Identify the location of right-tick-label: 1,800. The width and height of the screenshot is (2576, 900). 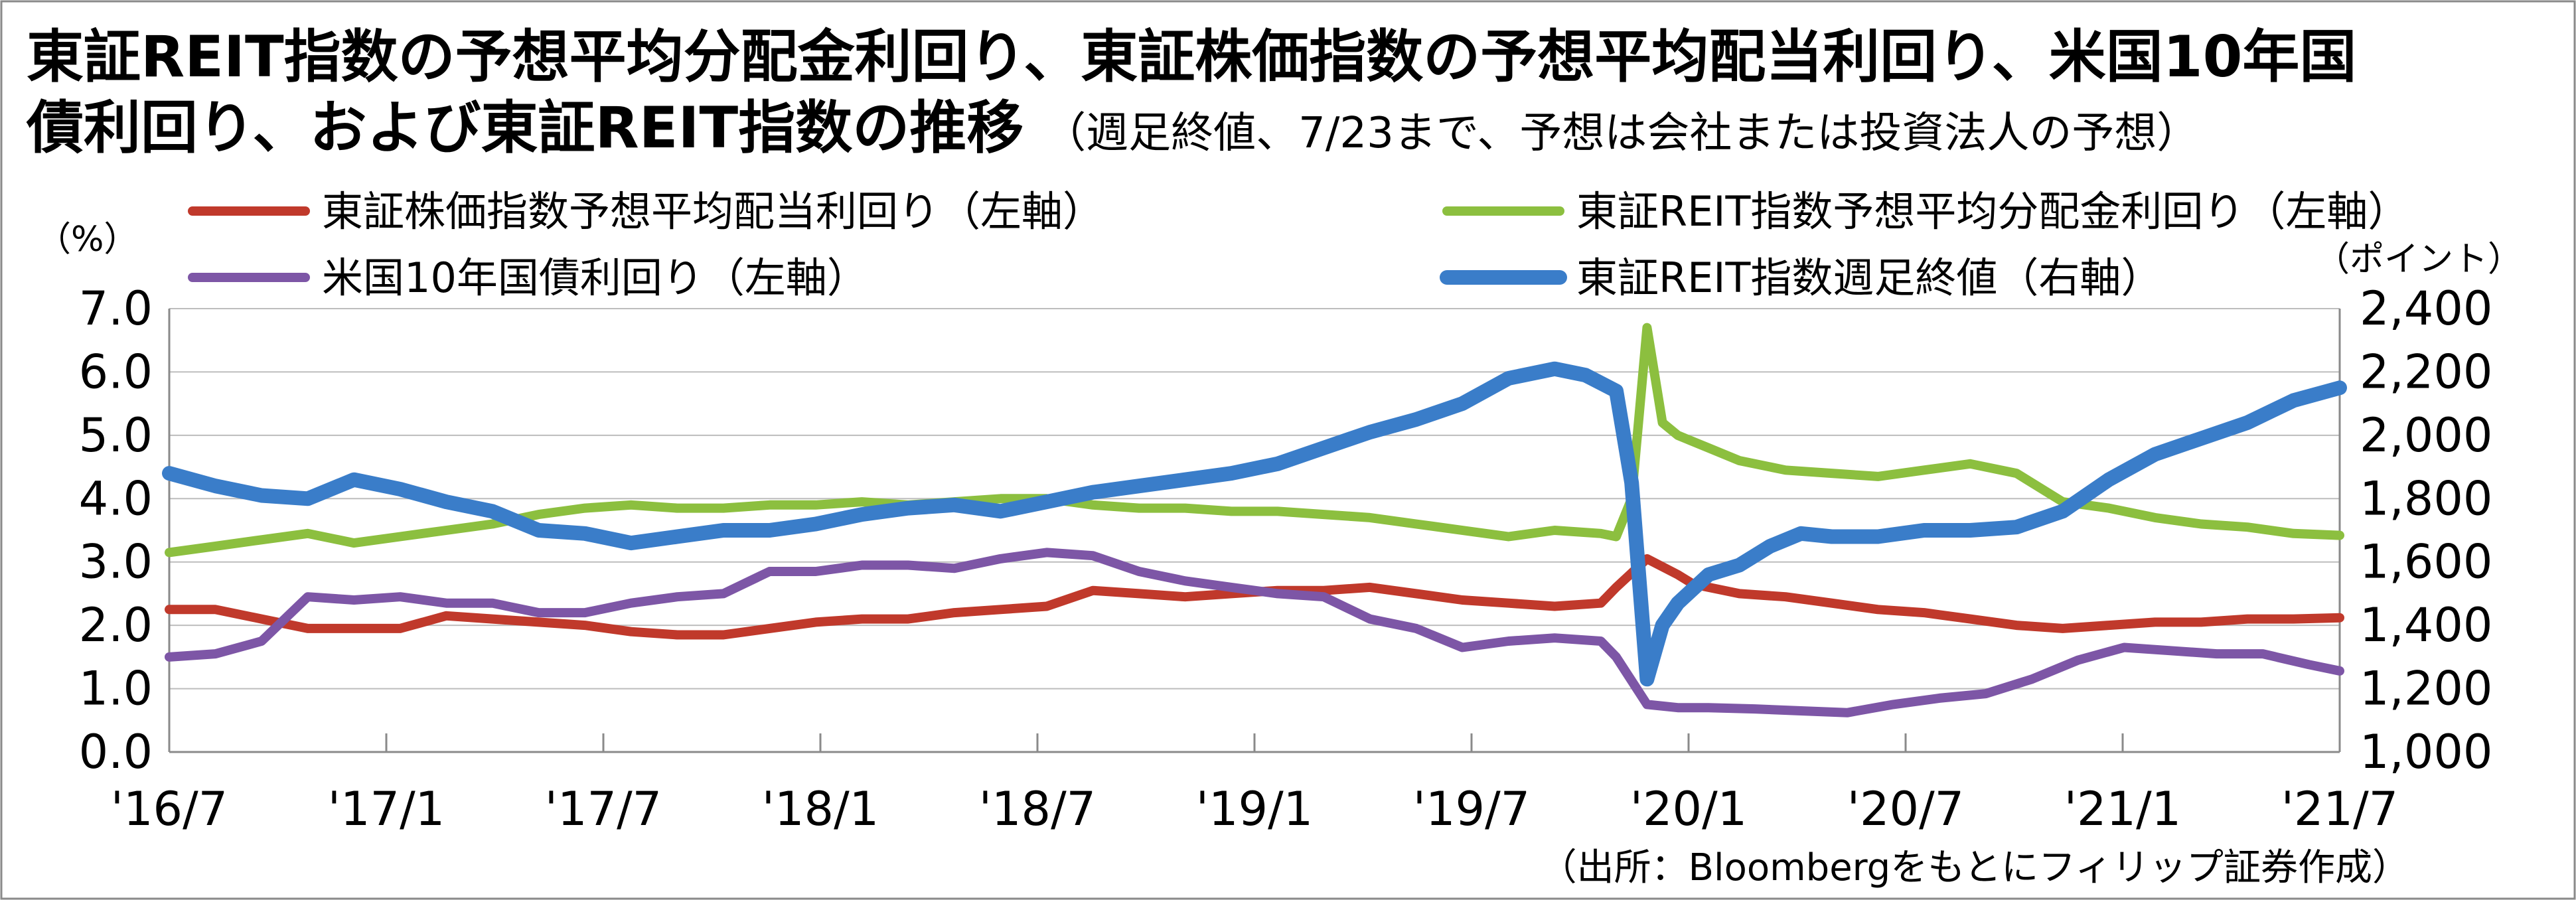
(2426, 498).